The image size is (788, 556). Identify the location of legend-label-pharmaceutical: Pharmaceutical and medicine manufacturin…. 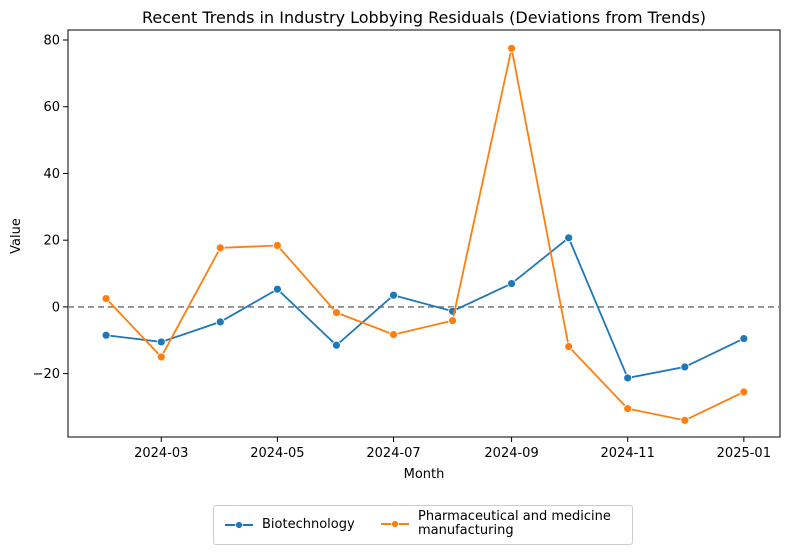
(514, 523).